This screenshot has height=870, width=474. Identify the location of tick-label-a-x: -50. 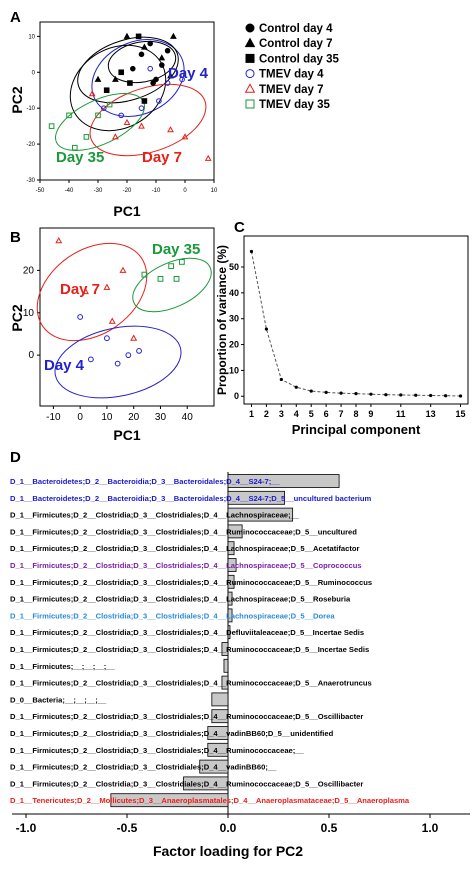
(40, 191).